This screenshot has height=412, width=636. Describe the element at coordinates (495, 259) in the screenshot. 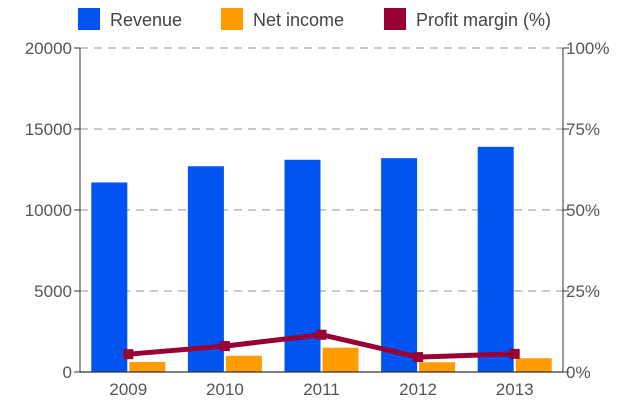

I see `bar-revenue-2013` at that location.